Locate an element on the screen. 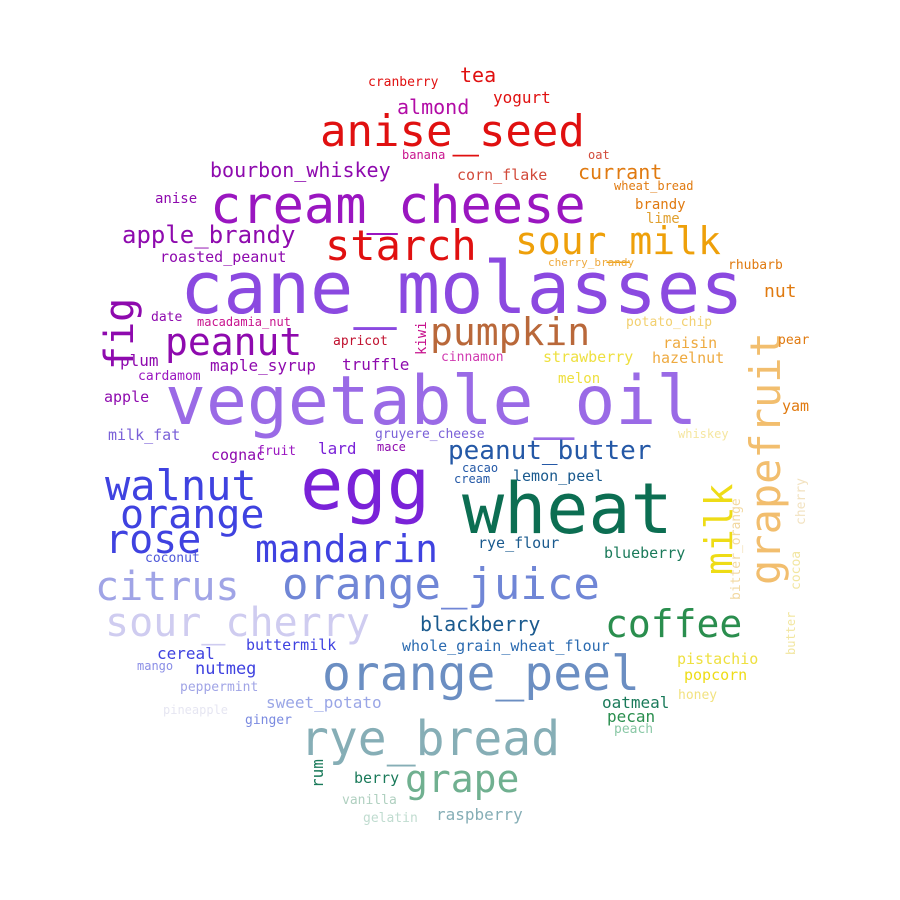 The height and width of the screenshot is (900, 900). word-grape: grape is located at coordinates (462, 779).